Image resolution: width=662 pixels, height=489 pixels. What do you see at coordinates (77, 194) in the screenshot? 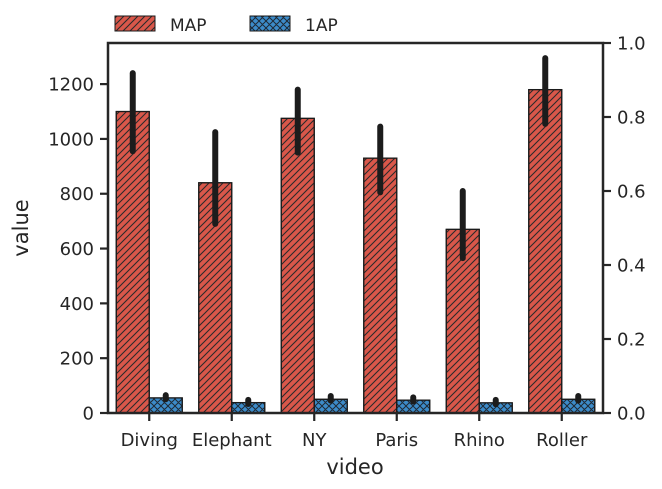
I see `y-tick-label-800: 800` at bounding box center [77, 194].